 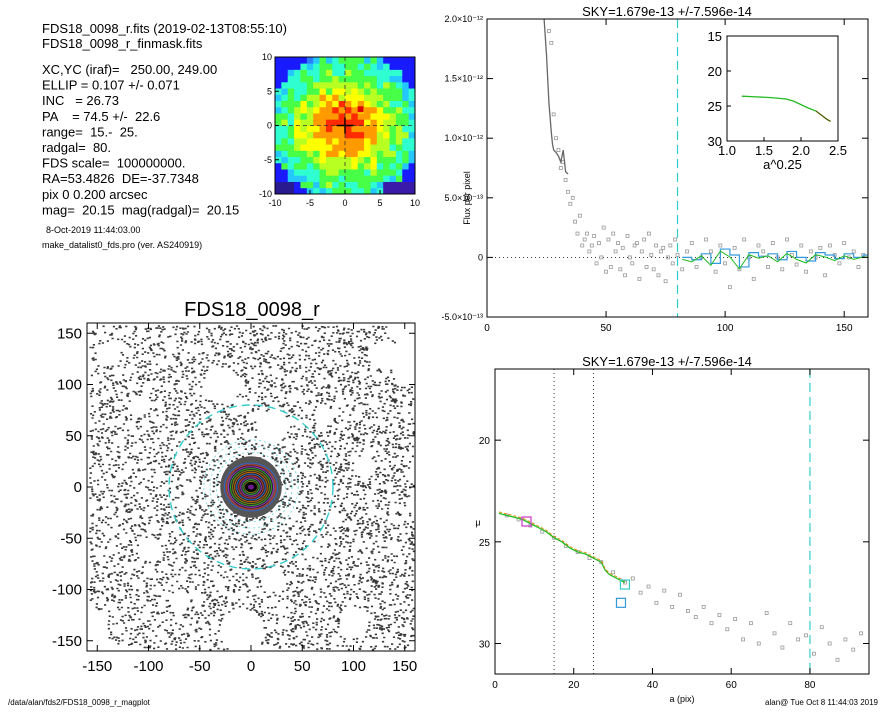 I want to click on image-ytick-label: 100, so click(x=69, y=385).